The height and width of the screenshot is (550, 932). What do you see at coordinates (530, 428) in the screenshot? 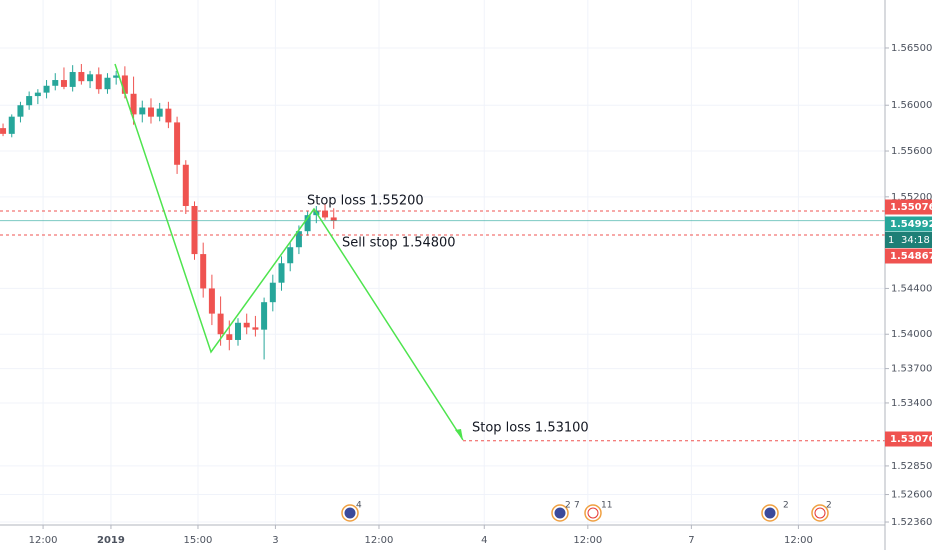
I see `annotation: Stop loss 1.53100` at bounding box center [530, 428].